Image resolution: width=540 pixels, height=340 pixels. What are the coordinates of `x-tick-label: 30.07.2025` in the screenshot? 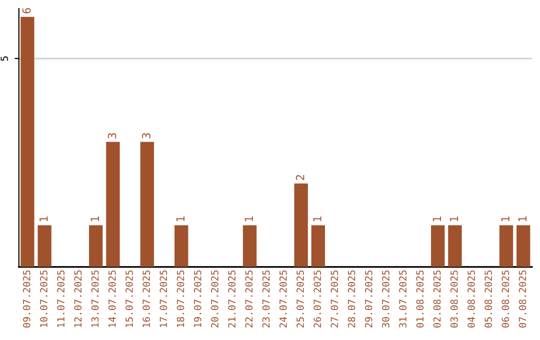 It's located at (386, 299).